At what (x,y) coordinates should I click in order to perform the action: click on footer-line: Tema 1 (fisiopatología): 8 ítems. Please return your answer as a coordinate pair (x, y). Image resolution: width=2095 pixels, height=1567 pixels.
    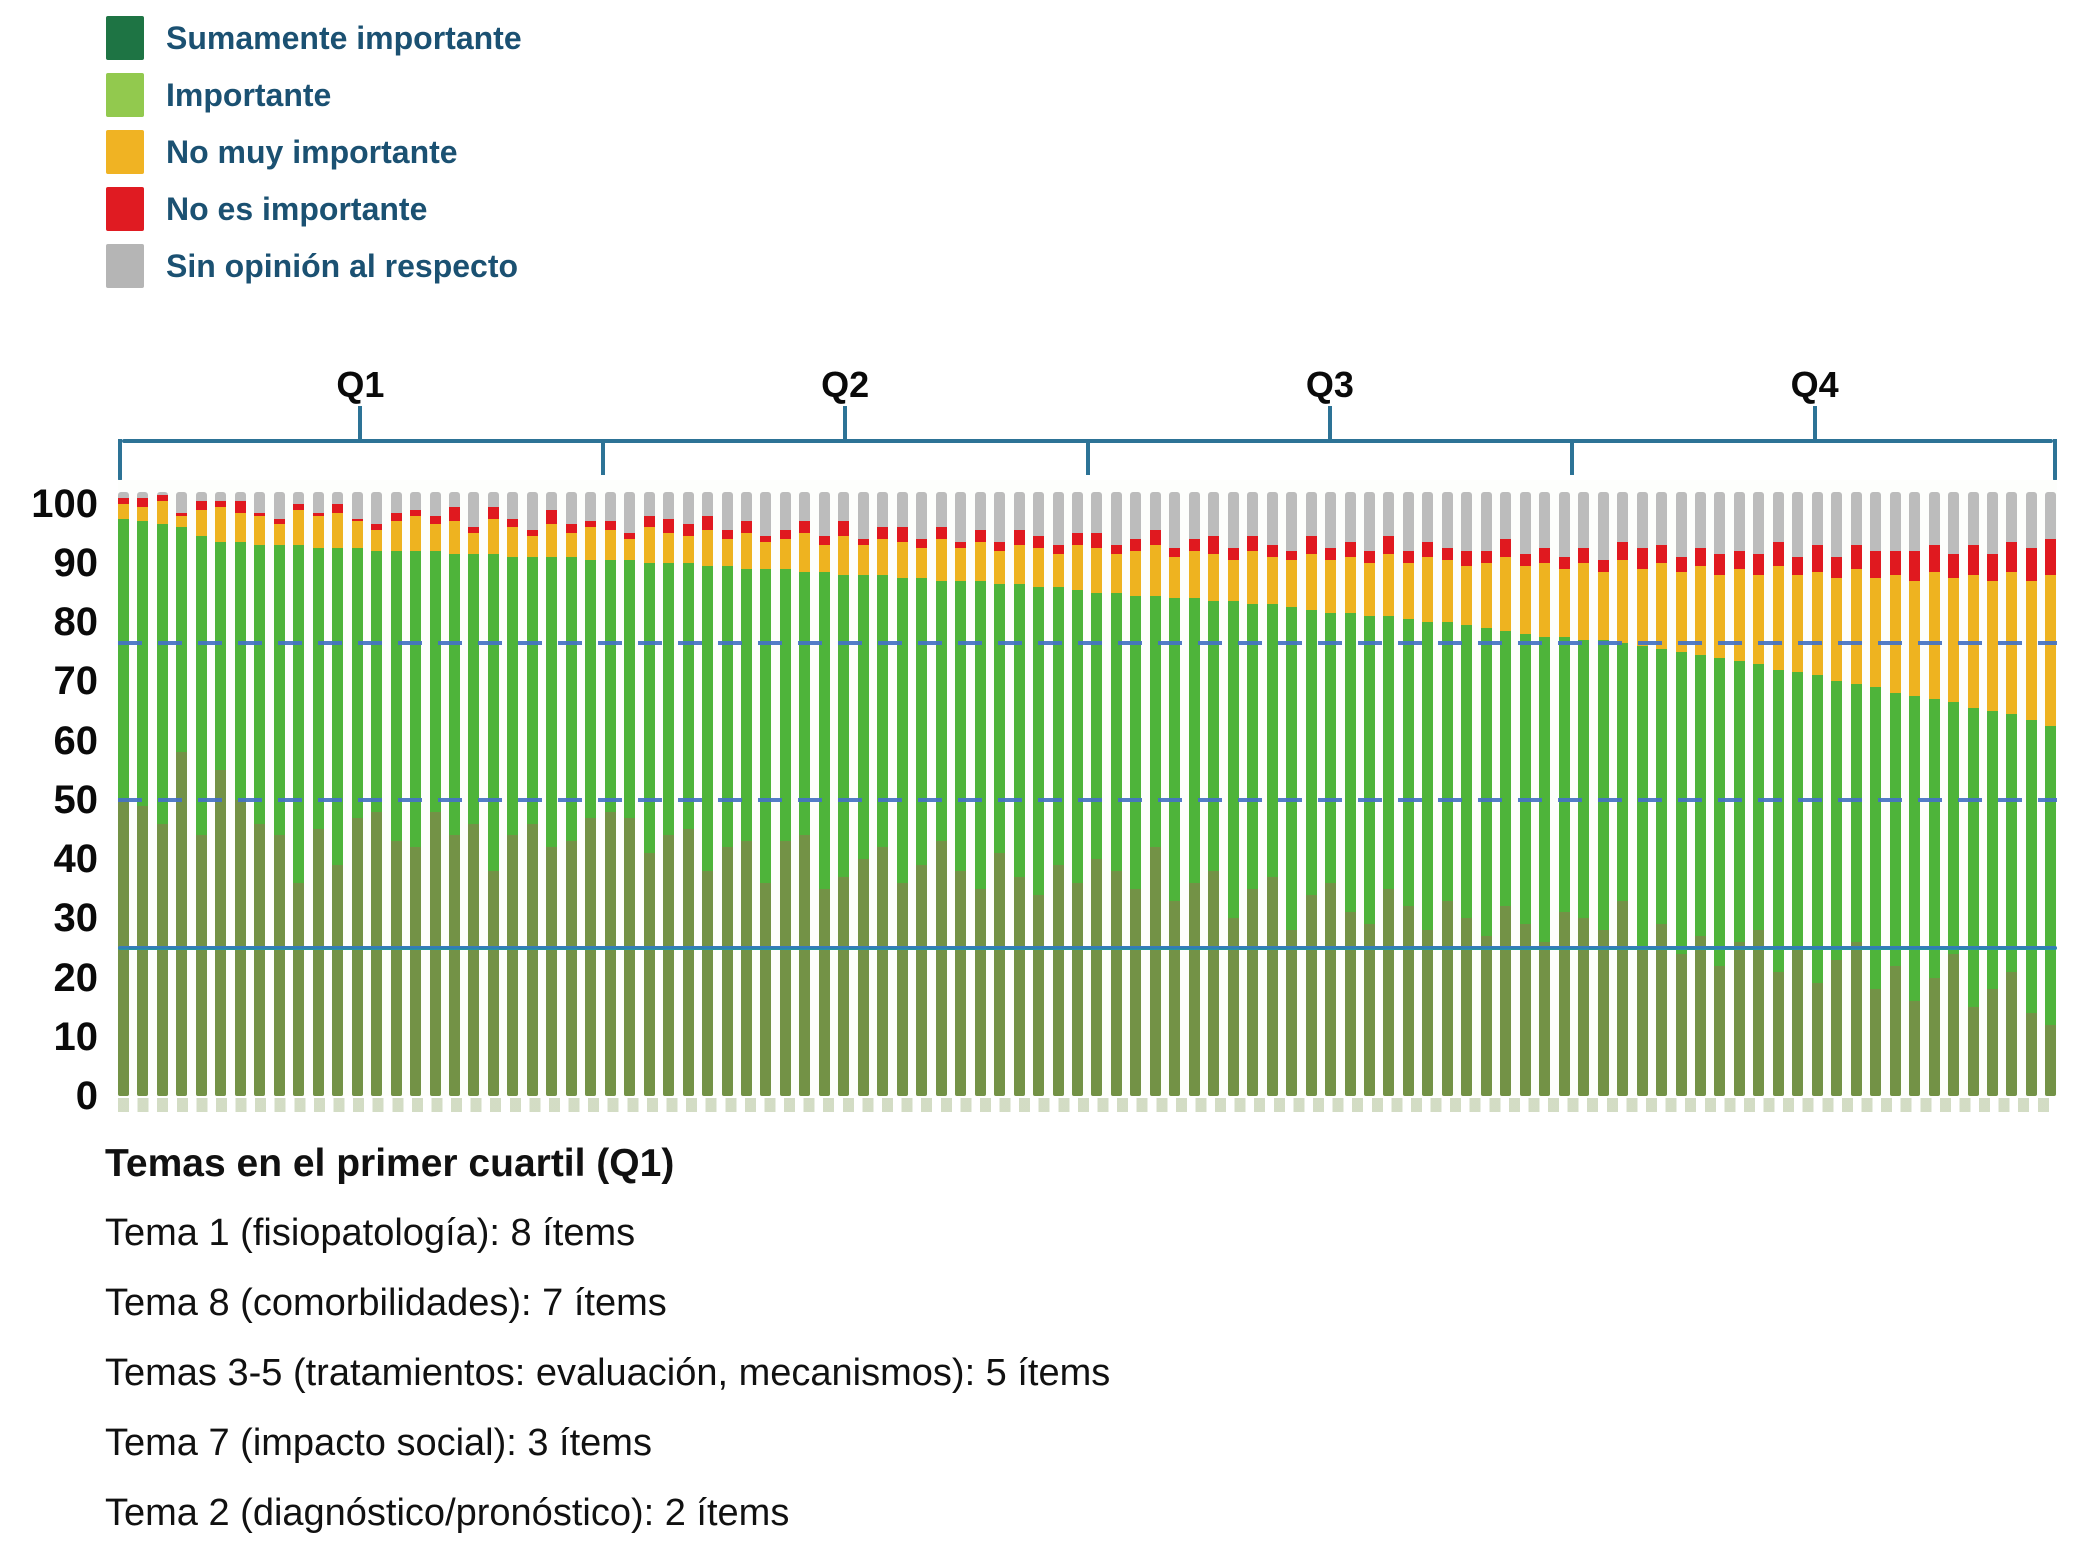
    Looking at the image, I should click on (370, 1233).